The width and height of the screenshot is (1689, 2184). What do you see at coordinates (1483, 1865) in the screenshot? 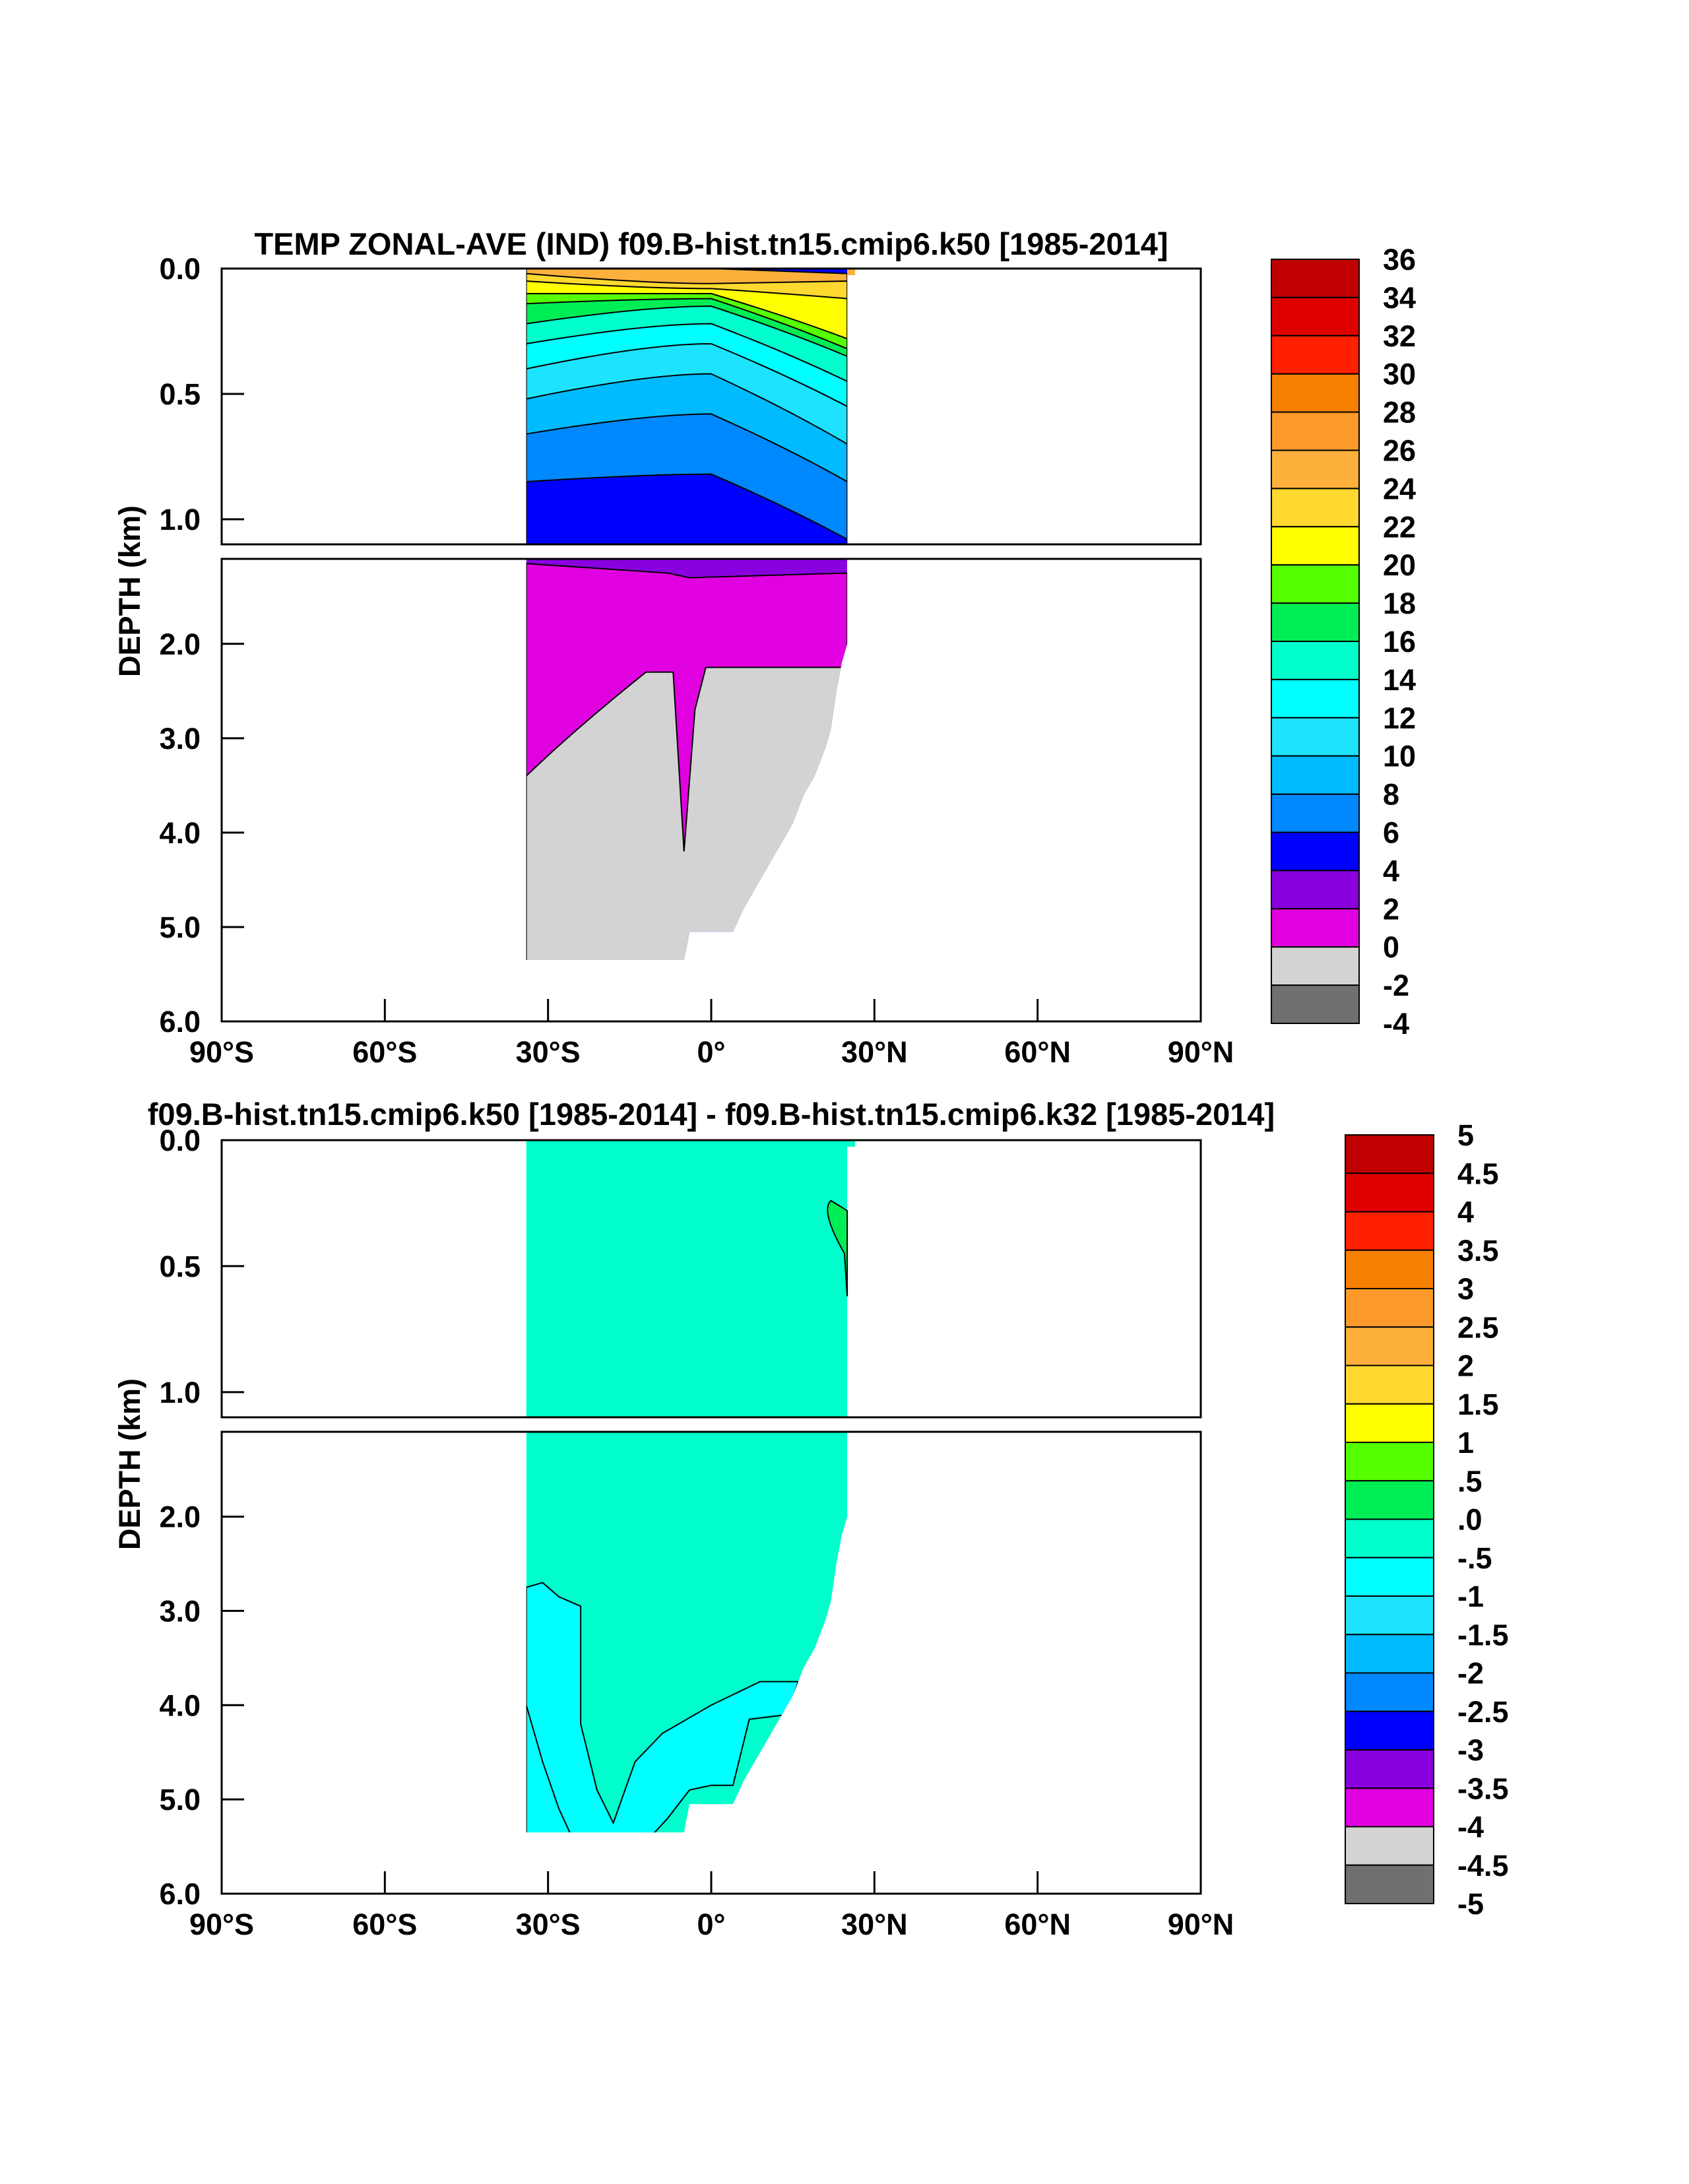
I see `colorbar-label: -4.5` at bounding box center [1483, 1865].